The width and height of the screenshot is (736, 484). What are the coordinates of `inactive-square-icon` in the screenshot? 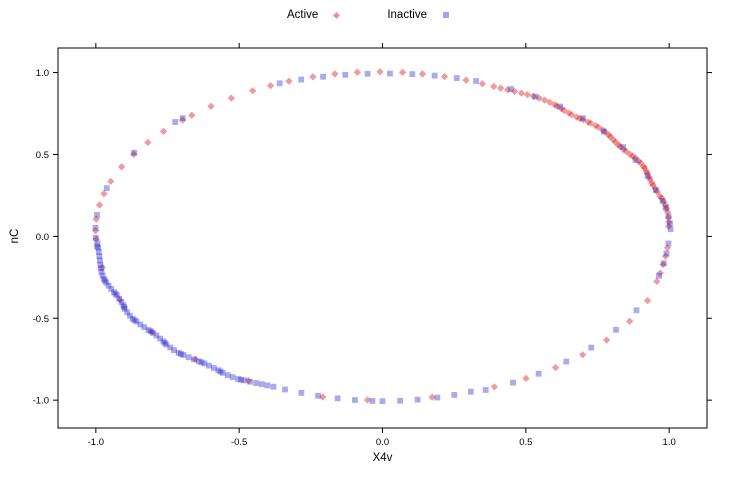 It's located at (445, 15).